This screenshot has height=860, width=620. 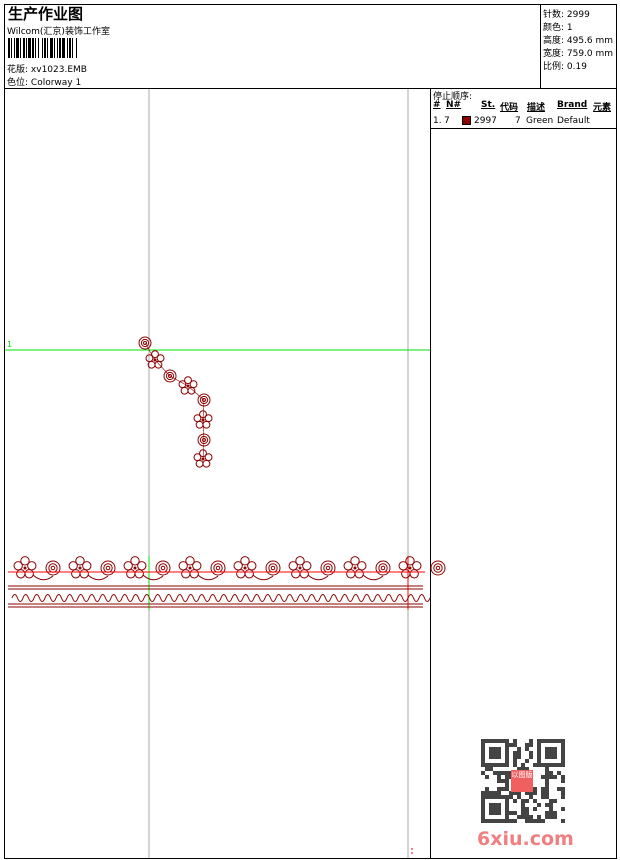 I want to click on row-needle: 7, so click(x=447, y=121).